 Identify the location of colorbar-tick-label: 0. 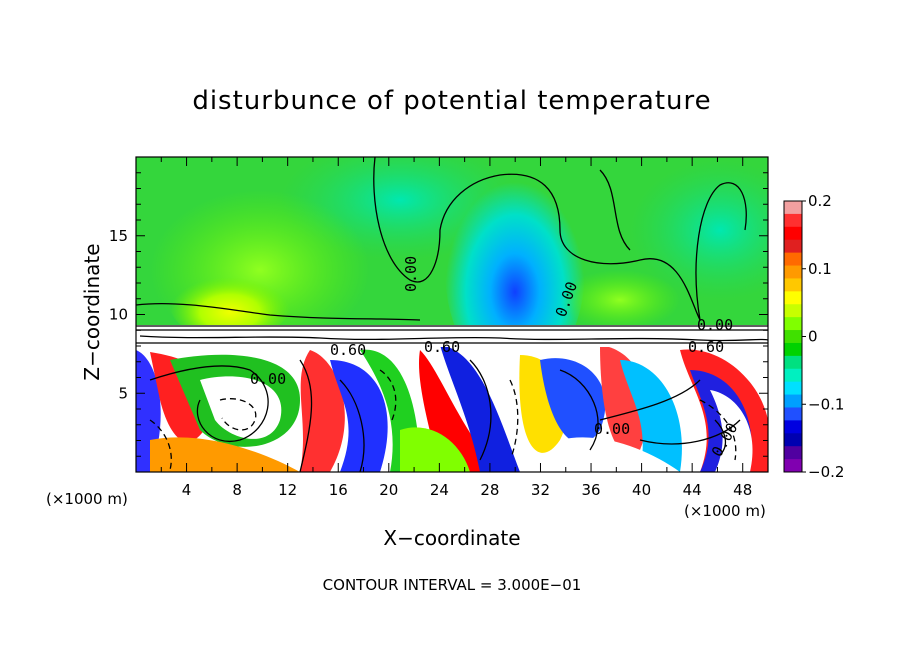
(813, 337).